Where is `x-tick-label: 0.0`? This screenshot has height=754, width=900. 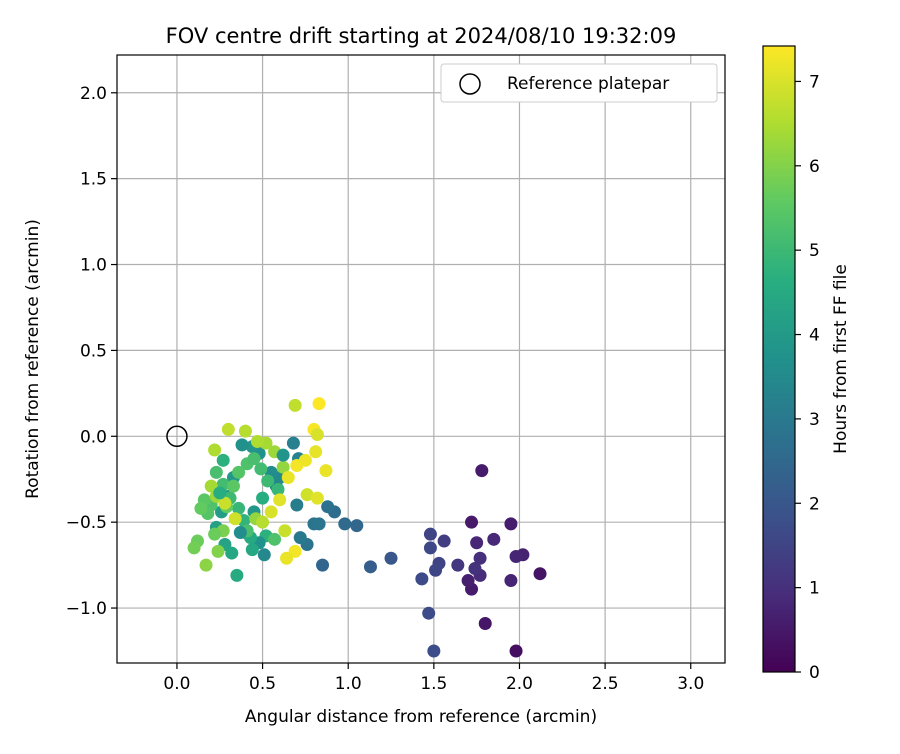
x-tick-label: 0.0 is located at coordinates (176, 684).